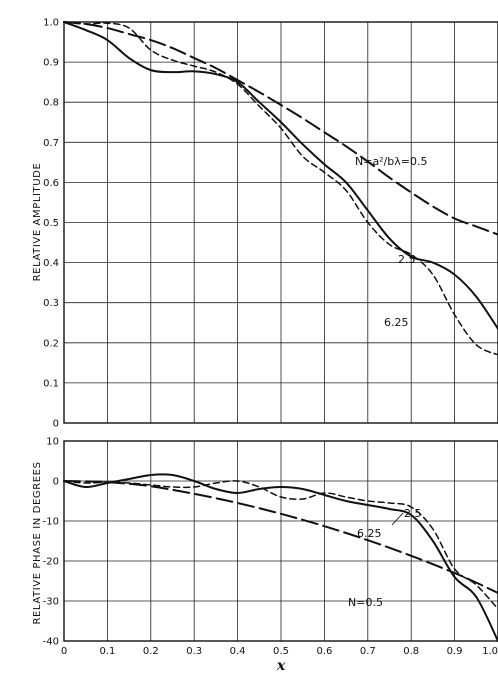 The width and height of the screenshot is (498, 682). What do you see at coordinates (51, 223) in the screenshot?
I see `amplitude-y-tick-label: 0.5` at bounding box center [51, 223].